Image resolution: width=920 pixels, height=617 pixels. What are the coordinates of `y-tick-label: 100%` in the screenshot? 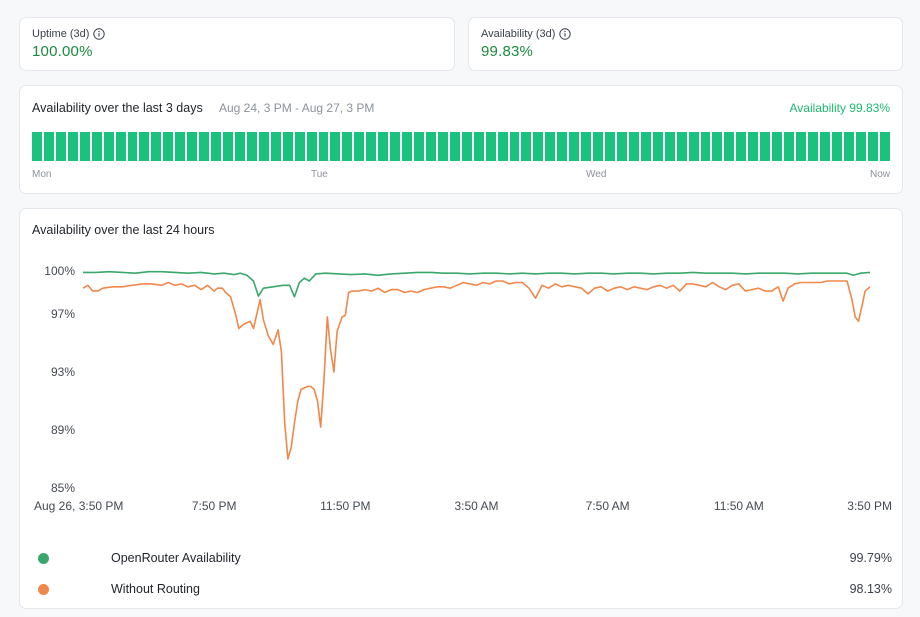 It's located at (59, 271).